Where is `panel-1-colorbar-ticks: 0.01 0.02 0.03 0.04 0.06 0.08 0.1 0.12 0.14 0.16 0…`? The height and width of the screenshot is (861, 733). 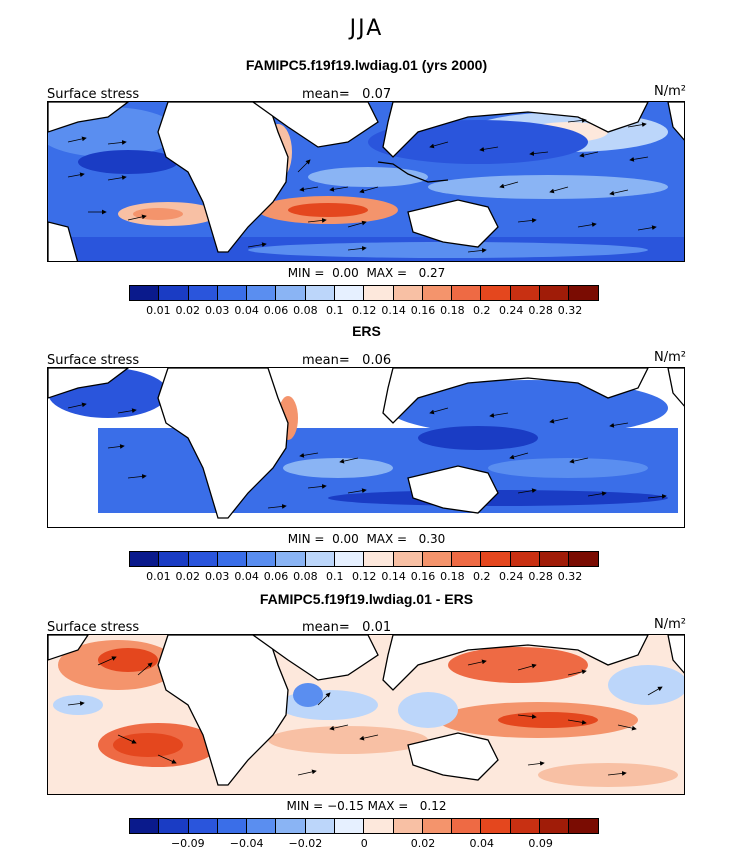
panel-1-colorbar-ticks: 0.01 0.02 0.03 0.04 0.06 0.08 0.1 0.12 0.14 0.16 0… is located at coordinates (365, 311).